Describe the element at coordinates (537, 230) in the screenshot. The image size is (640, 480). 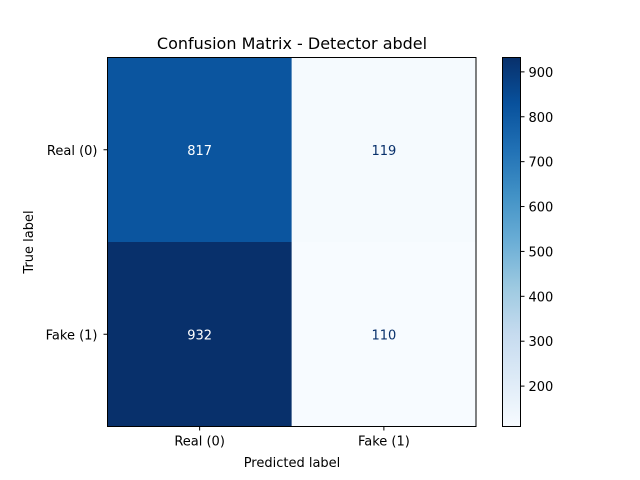
I see `colorbar-ticks: 200 300 400 500 600 700 800 900` at that location.